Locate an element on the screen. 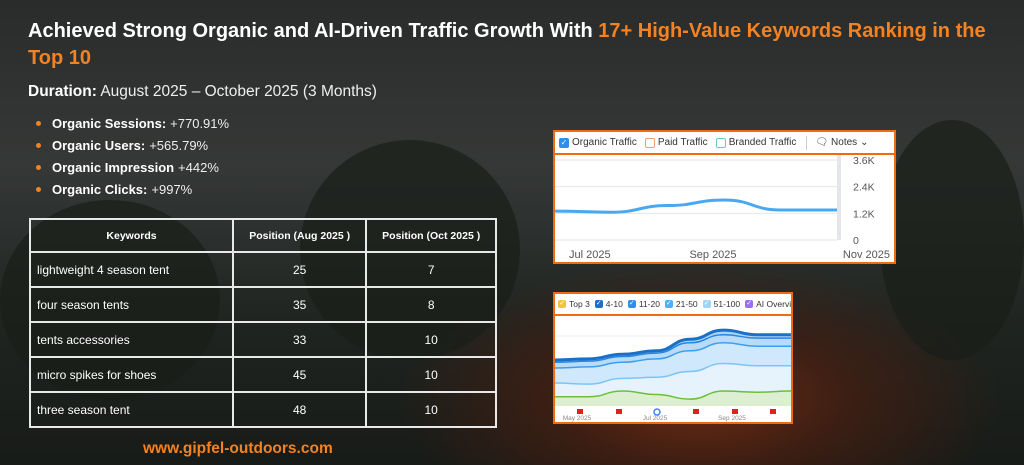  stat-value: +770.91% is located at coordinates (200, 123).